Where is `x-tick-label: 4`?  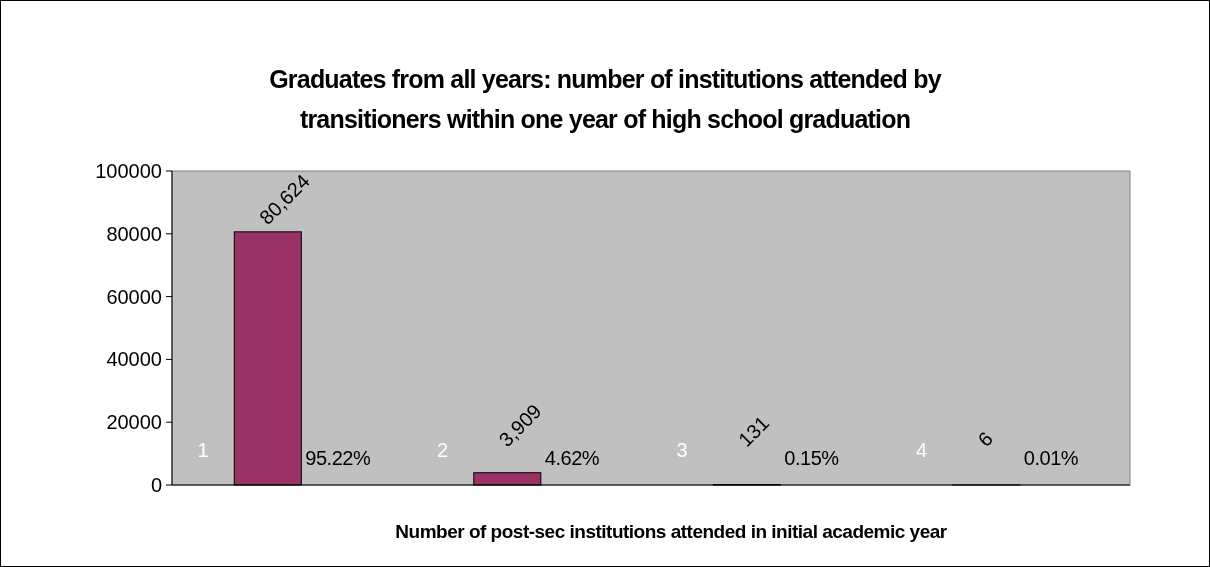 x-tick-label: 4 is located at coordinates (921, 450).